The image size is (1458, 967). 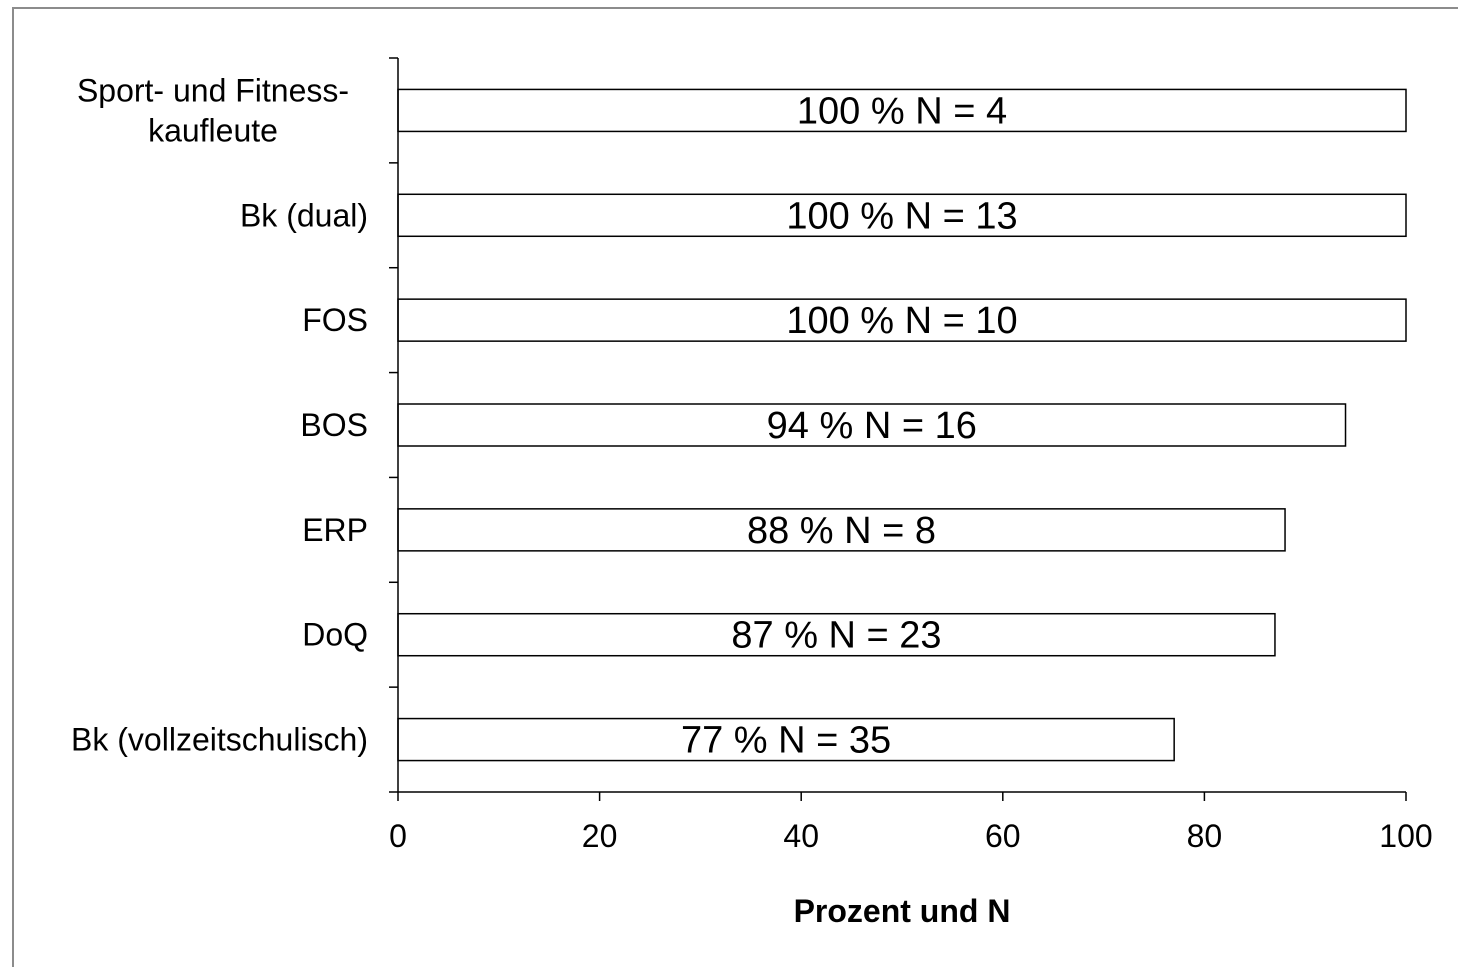 What do you see at coordinates (901, 216) in the screenshot?
I see `bar-label: 100 % N = 13` at bounding box center [901, 216].